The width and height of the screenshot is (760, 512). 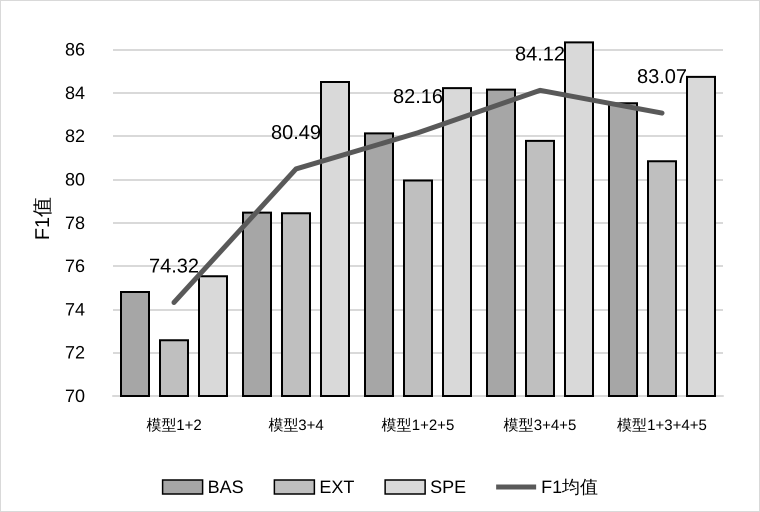 What do you see at coordinates (74, 222) in the screenshot?
I see `y-tick-label: 78` at bounding box center [74, 222].